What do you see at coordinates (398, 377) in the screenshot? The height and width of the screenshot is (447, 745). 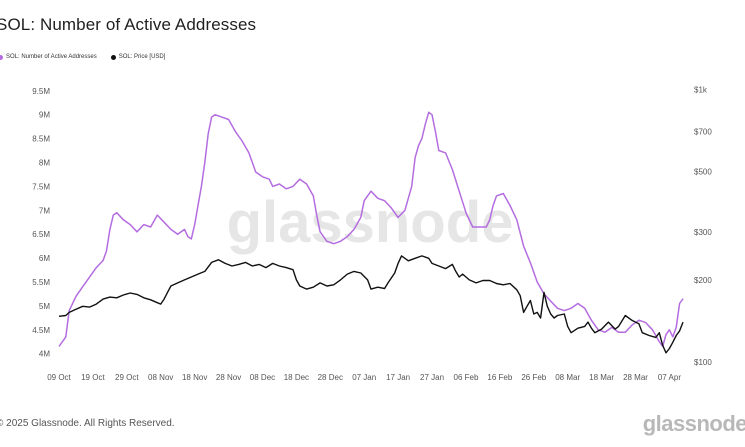 I see `x-tick-label: 17 Jan` at bounding box center [398, 377].